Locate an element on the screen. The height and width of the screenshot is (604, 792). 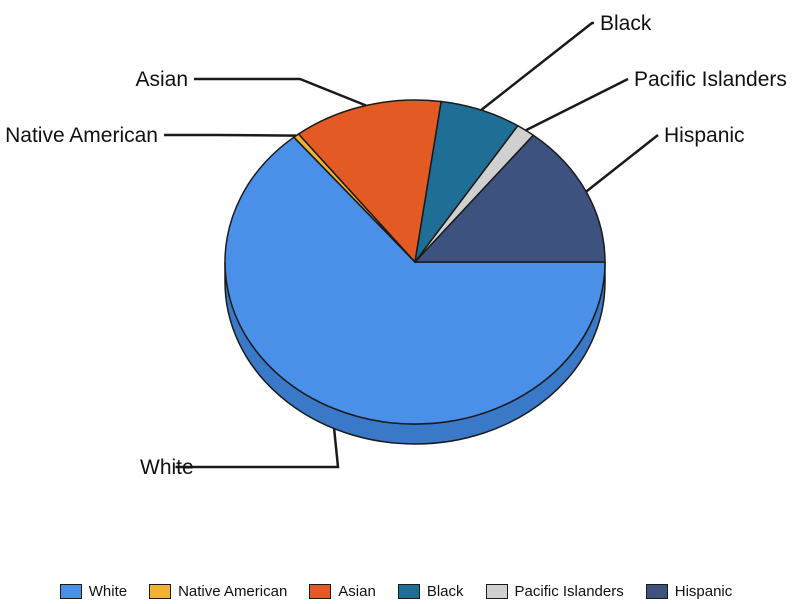
legend-item-native-american: Native American is located at coordinates (218, 591).